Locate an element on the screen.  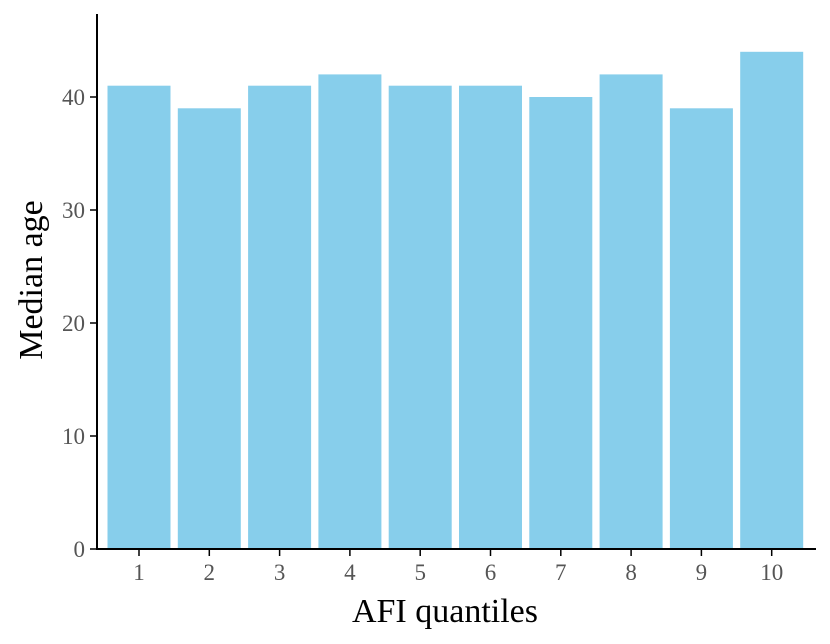
y-tick-label: 0 is located at coordinates (80, 549).